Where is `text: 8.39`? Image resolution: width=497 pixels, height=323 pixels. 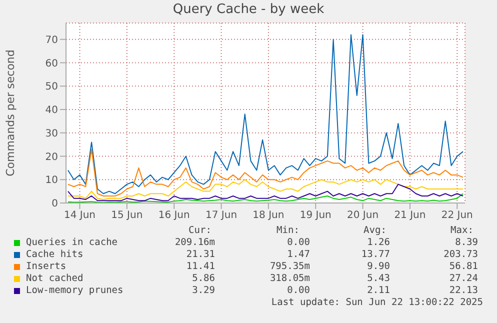
text: 8.39 is located at coordinates (466, 242).